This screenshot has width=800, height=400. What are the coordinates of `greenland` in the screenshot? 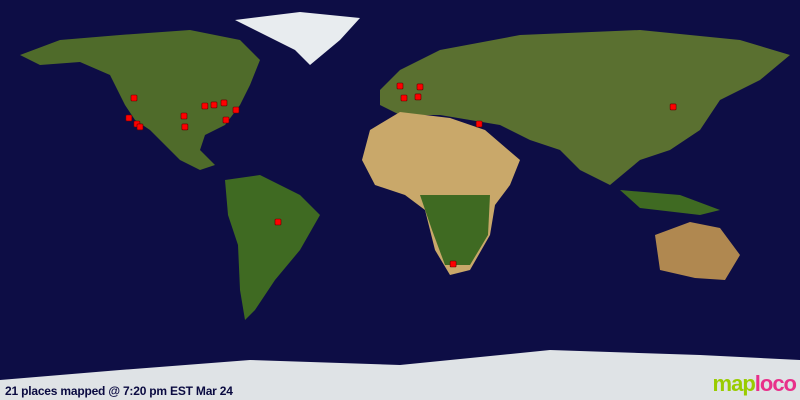 It's located at (297, 38).